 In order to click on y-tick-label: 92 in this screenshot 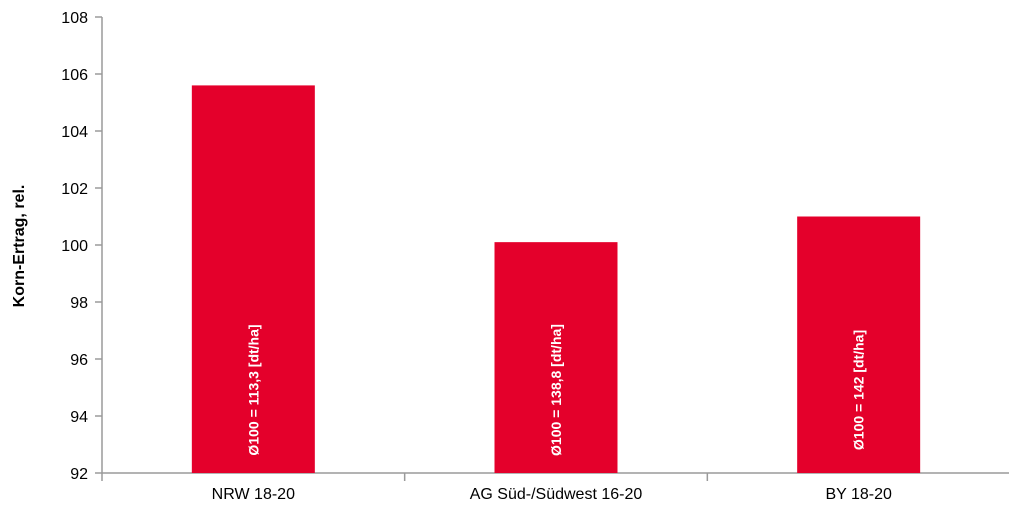, I will do `click(79, 474)`.